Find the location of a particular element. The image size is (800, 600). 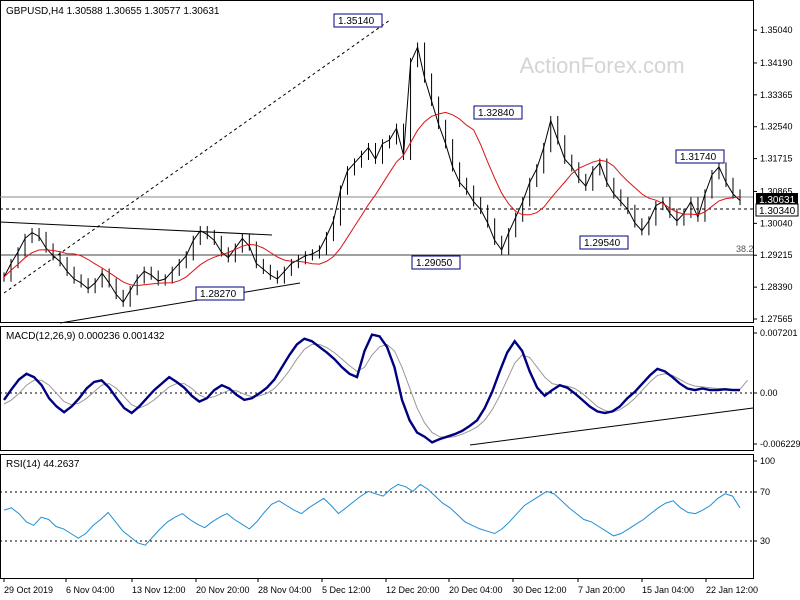

rsi-series is located at coordinates (372, 514).